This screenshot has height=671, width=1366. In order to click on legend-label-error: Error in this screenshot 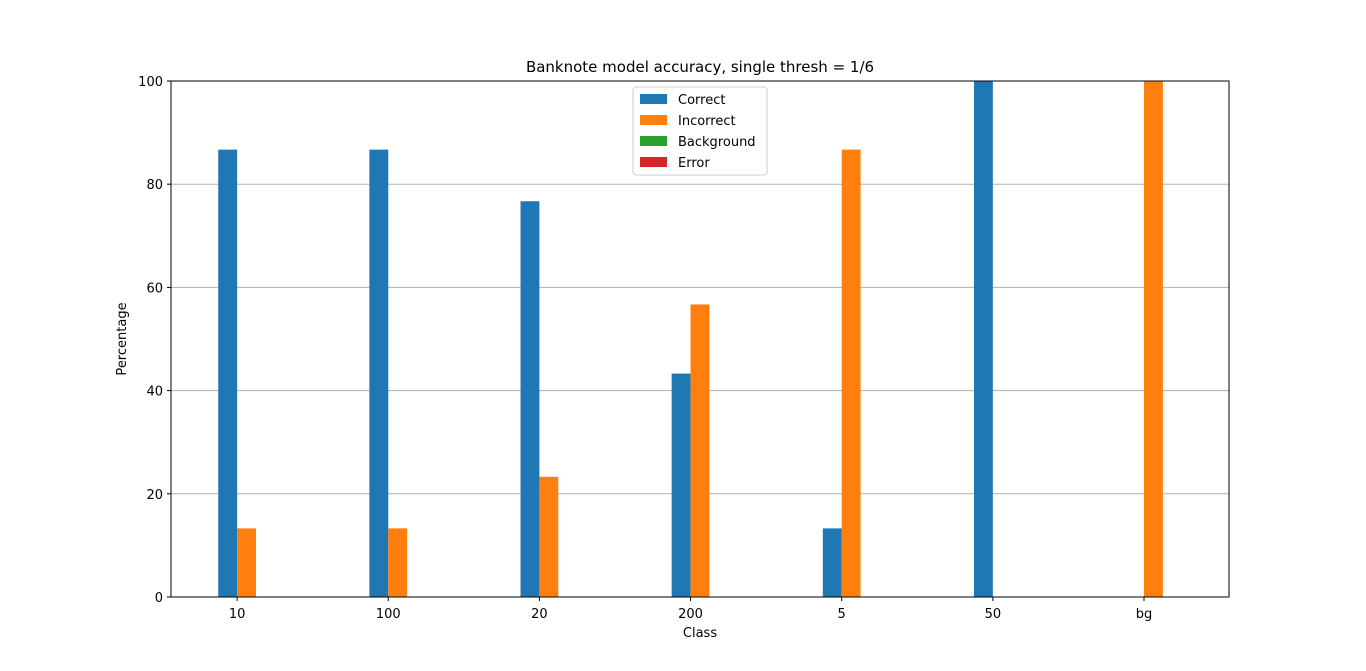, I will do `click(694, 163)`.